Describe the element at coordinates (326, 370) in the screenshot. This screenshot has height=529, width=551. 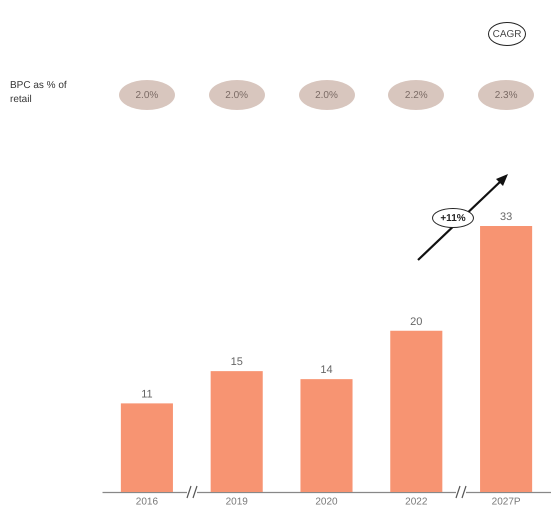
I see `data-label: 14` at that location.